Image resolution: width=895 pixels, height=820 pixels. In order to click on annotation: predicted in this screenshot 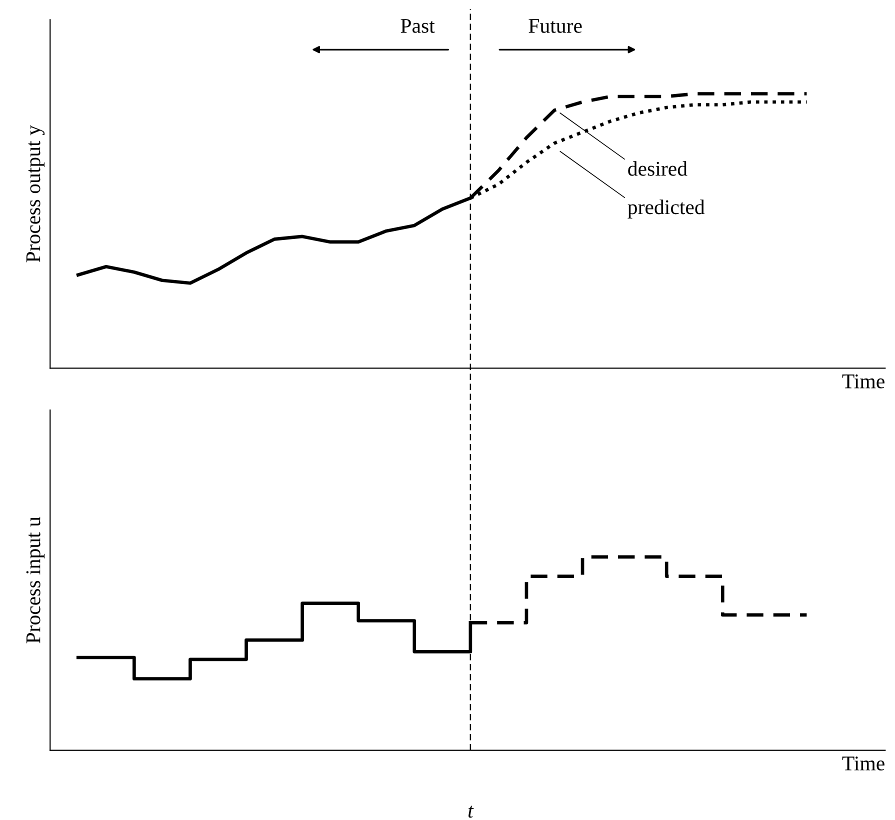, I will do `click(666, 209)`.